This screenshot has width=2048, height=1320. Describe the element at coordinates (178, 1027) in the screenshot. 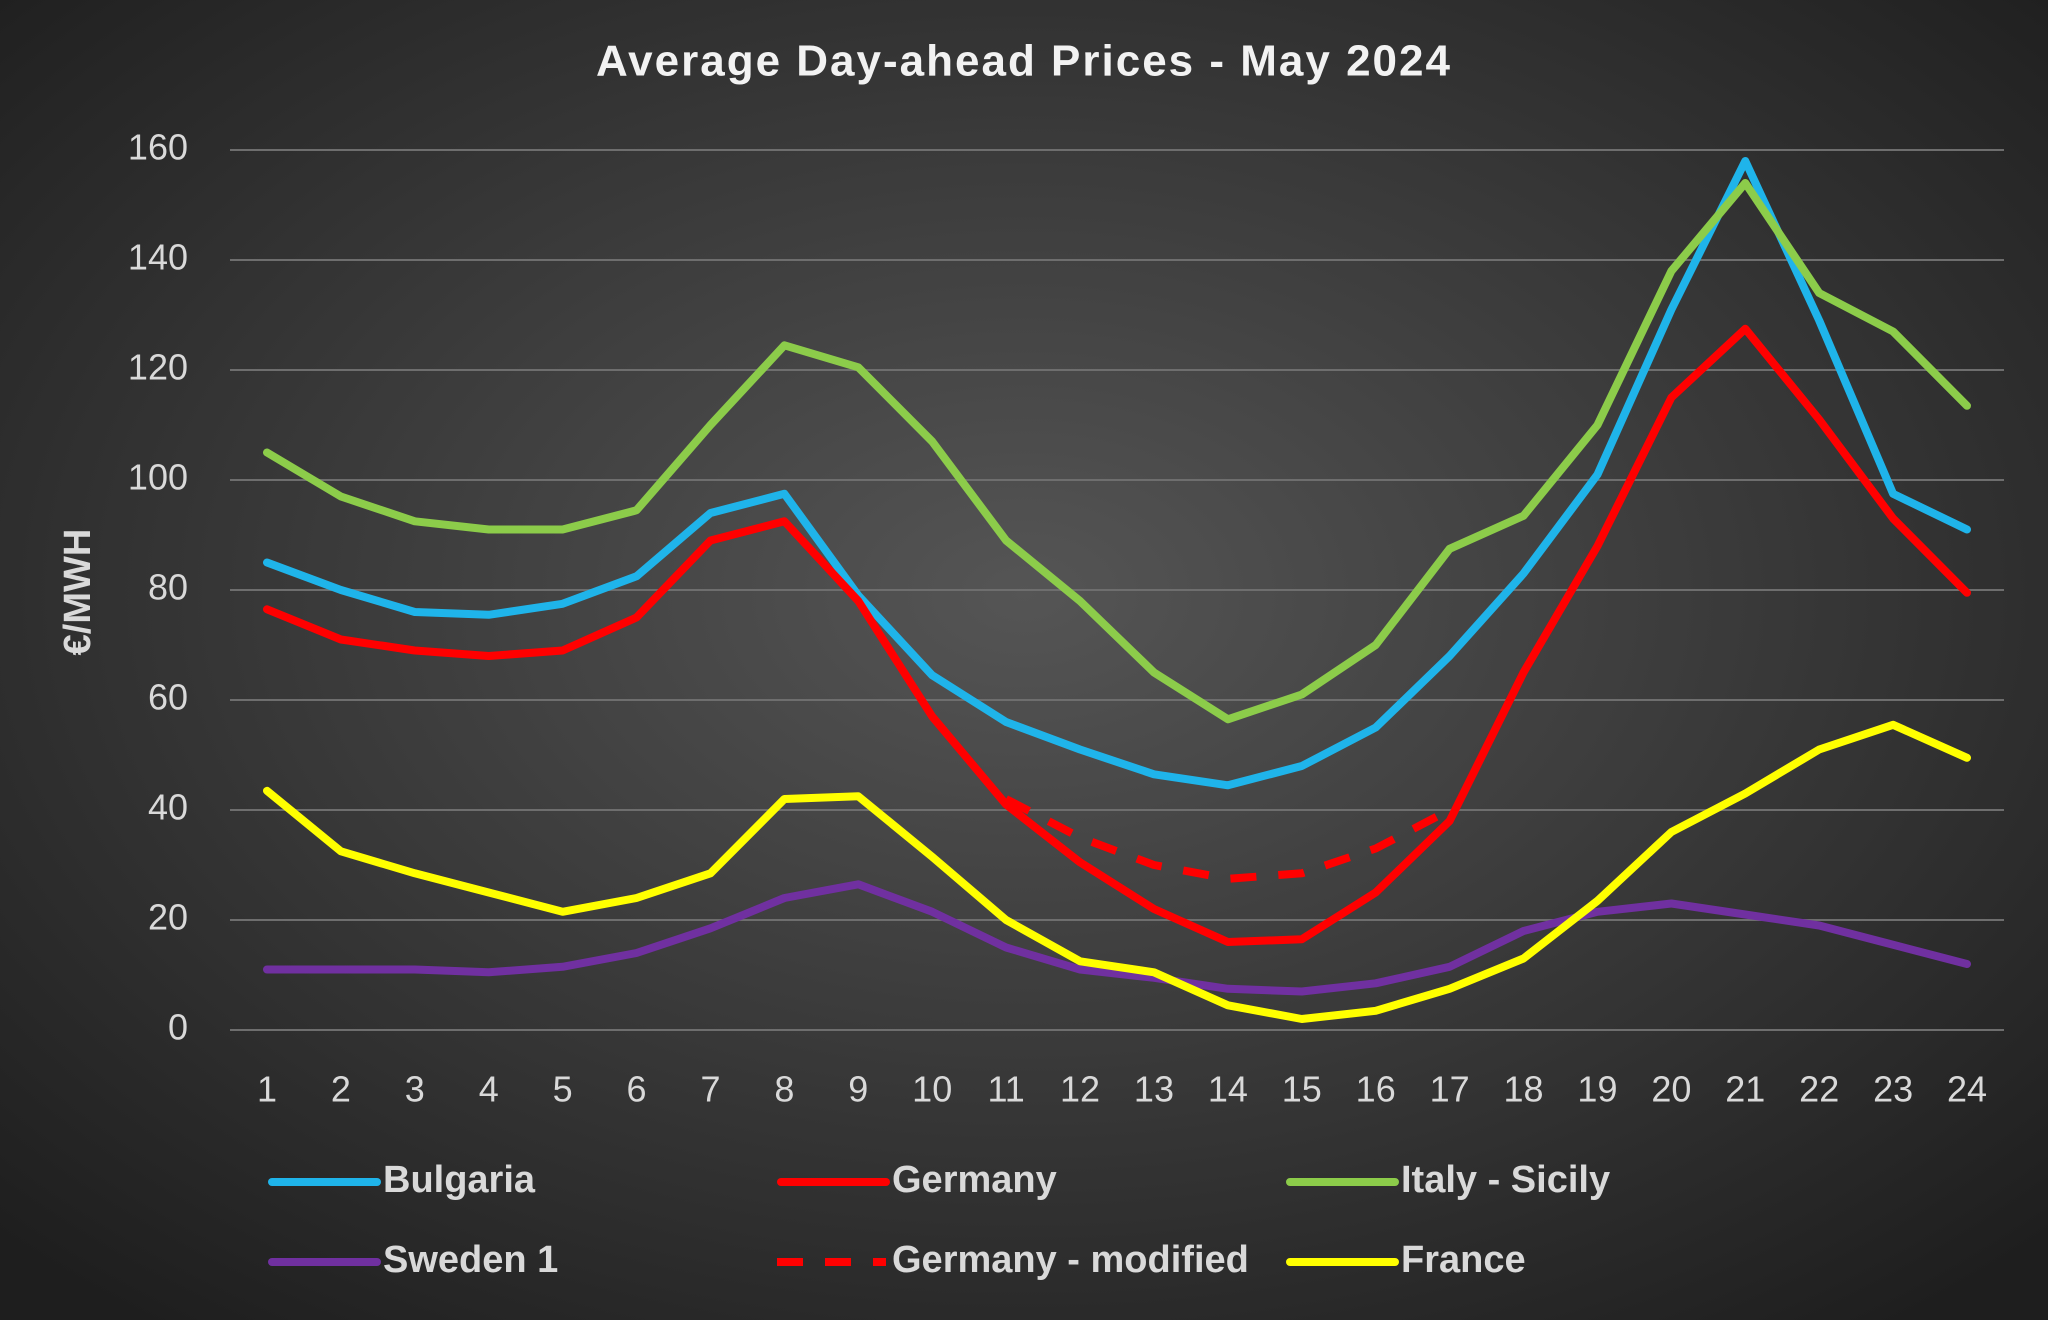

I see `y-tick-label: 0` at that location.